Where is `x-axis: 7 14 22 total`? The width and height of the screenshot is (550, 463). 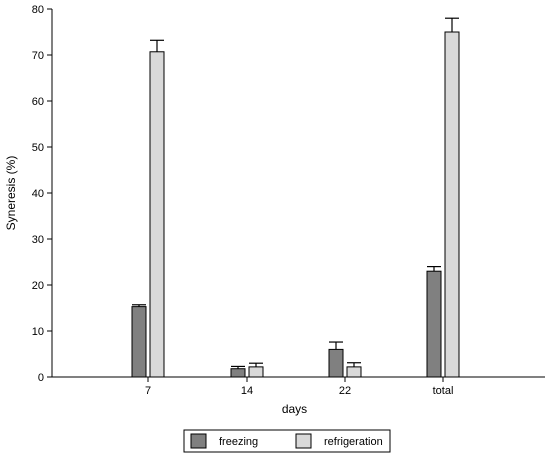
x-axis: 7 14 22 total is located at coordinates (298, 386).